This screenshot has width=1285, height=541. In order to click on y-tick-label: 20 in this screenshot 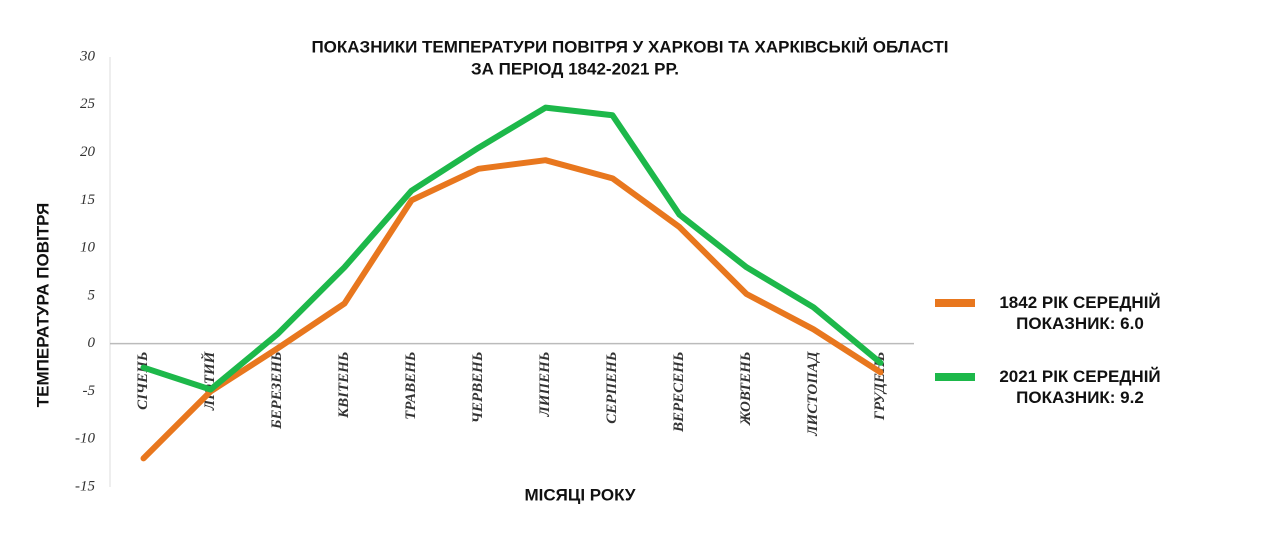, I will do `click(88, 152)`.